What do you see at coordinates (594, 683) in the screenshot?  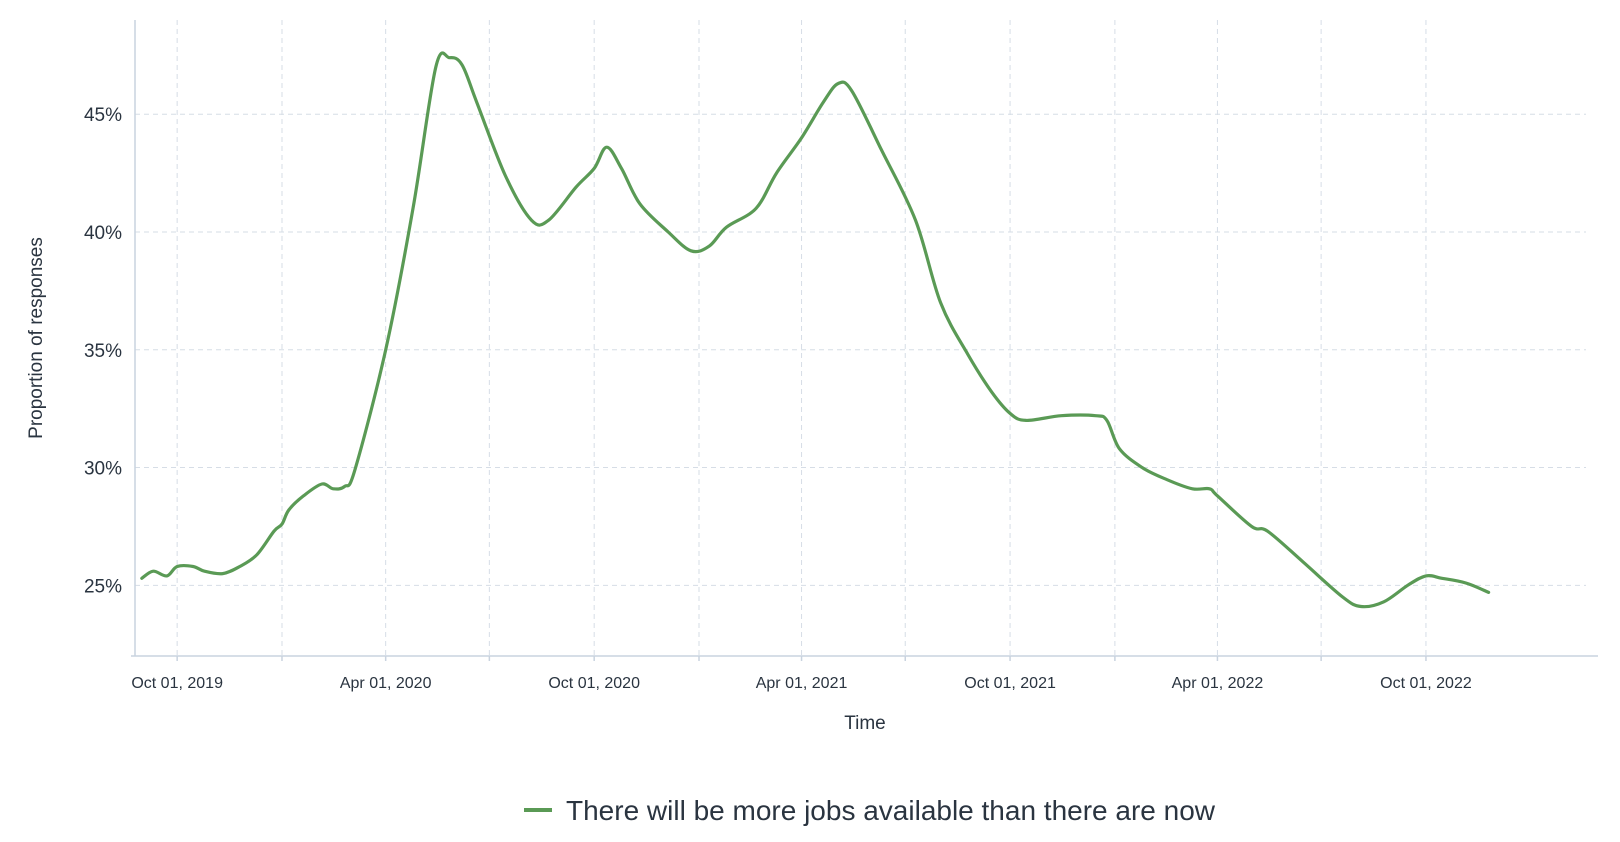 I see `x-tick-label: Oct 01, 2020` at bounding box center [594, 683].